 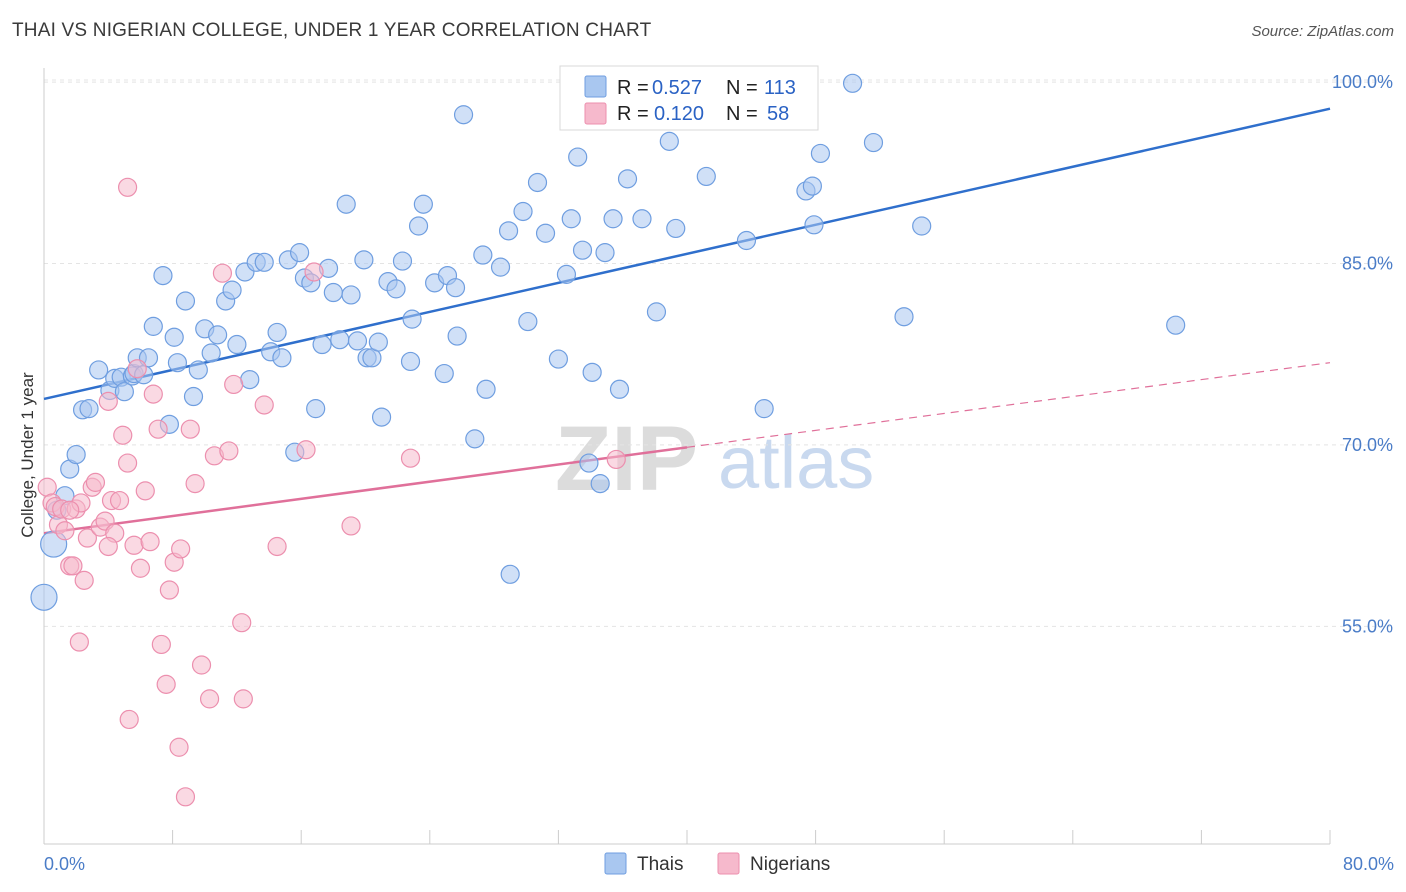 What do you see at coordinates (728, 863) in the screenshot?
I see `legend-swatch-nigerians-bottom` at bounding box center [728, 863].